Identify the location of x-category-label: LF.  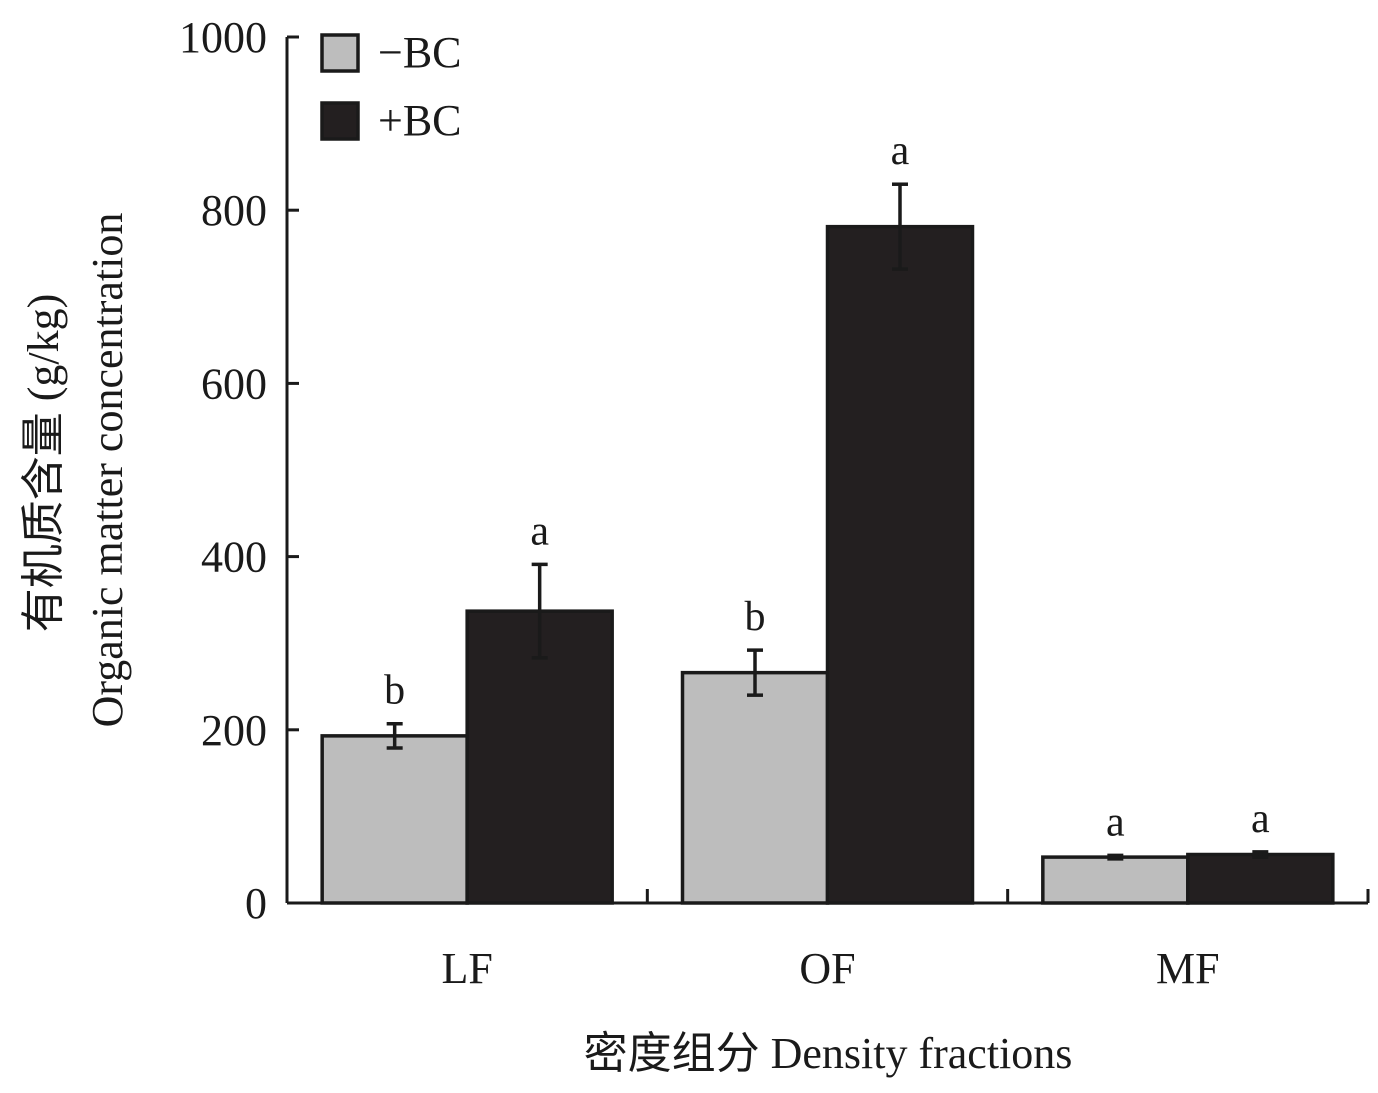
(466, 968).